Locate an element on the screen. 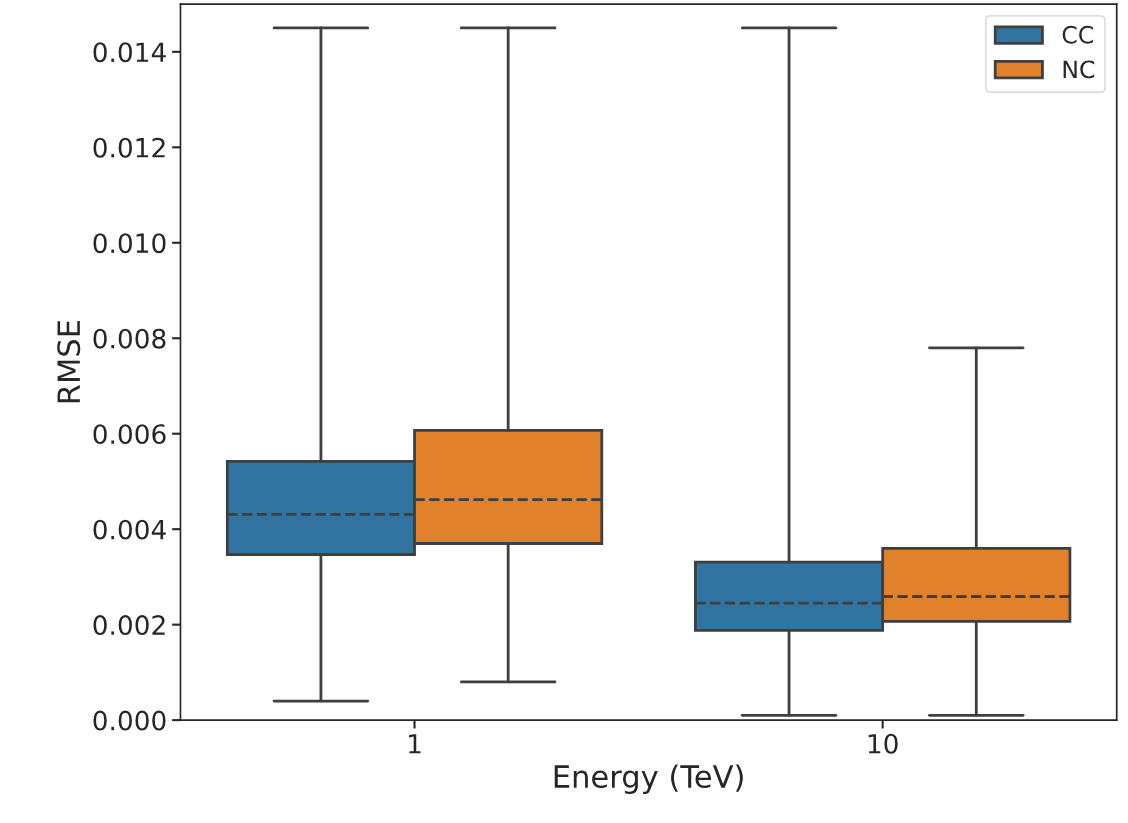  y-tick-label: 0.000 is located at coordinates (129, 720).